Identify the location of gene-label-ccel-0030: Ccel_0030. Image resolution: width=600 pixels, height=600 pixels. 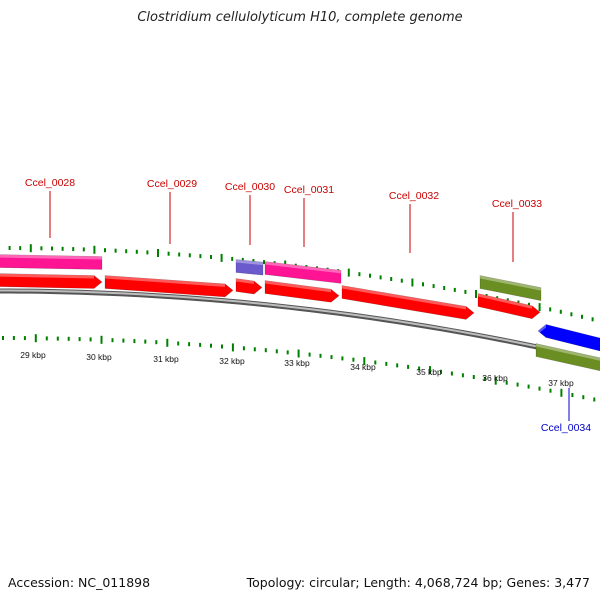
(250, 187).